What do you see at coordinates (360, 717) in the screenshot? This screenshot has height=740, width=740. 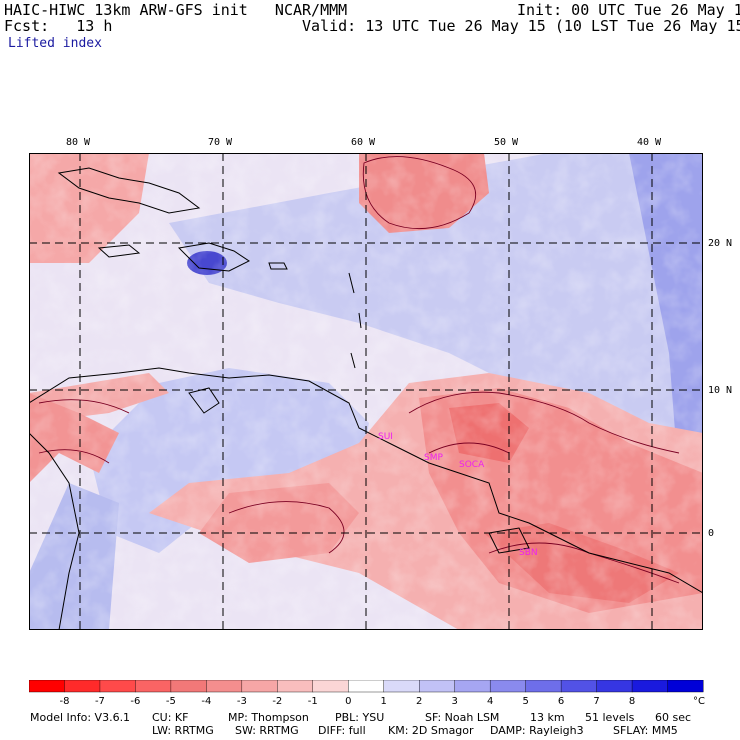 I see `footer-pbl: PBL: YSU` at bounding box center [360, 717].